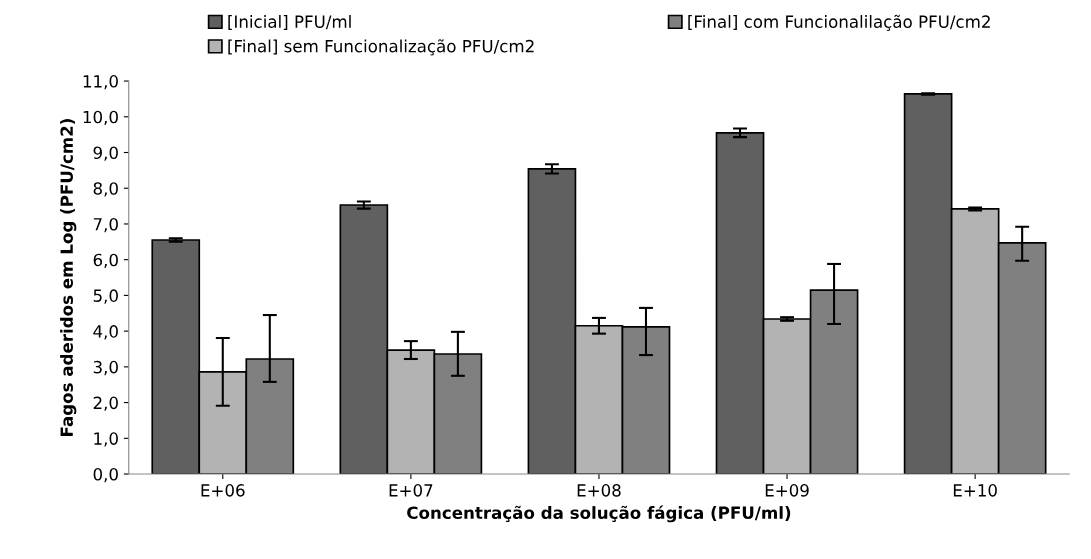 The width and height of the screenshot is (1091, 559). What do you see at coordinates (411, 490) in the screenshot?
I see `x-tick-label: E+07` at bounding box center [411, 490].